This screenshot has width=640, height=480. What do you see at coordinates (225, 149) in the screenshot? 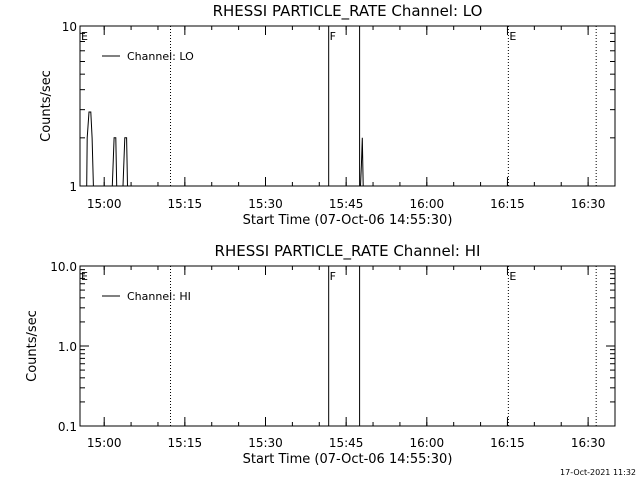
I see `series-line` at bounding box center [225, 149].